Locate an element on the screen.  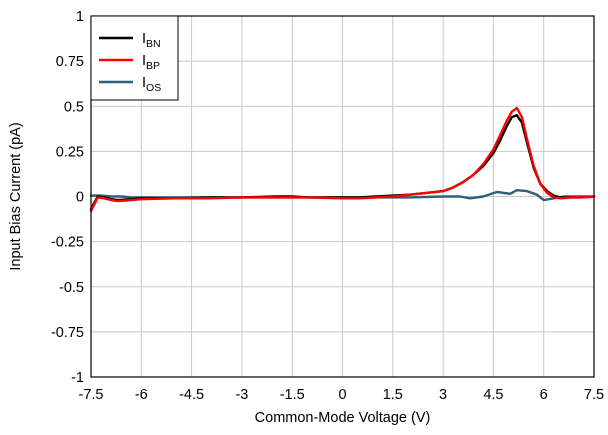
x-tick-label: 1.5 is located at coordinates (393, 395).